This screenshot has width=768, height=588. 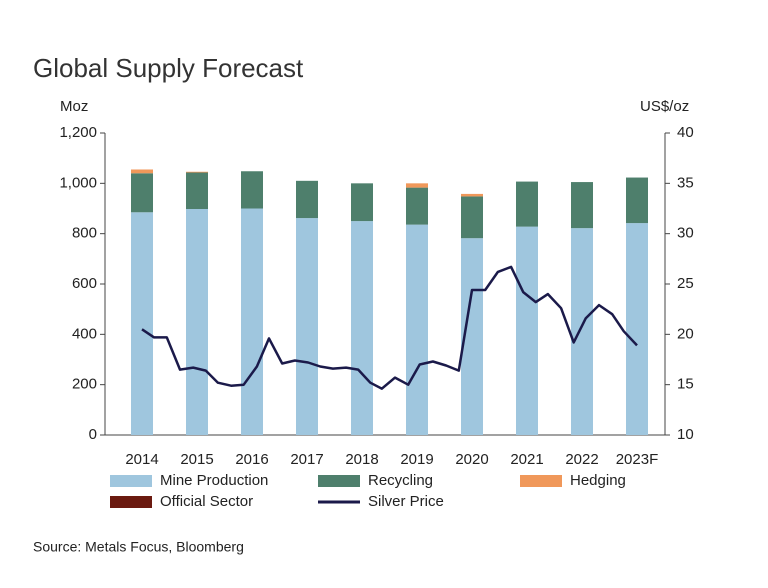 What do you see at coordinates (400, 480) in the screenshot?
I see `legend-label: Recycling` at bounding box center [400, 480].